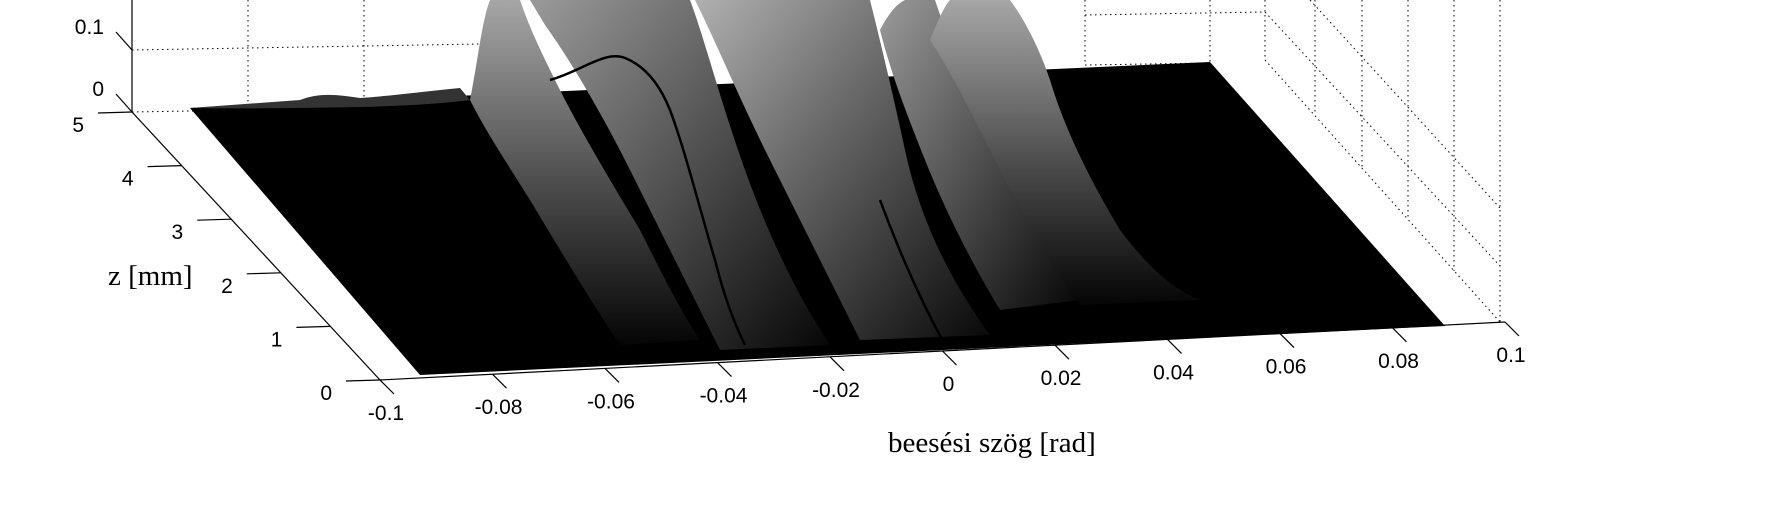 Image resolution: width=1775 pixels, height=523 pixels. What do you see at coordinates (949, 384) in the screenshot?
I see `x-tick-label: 0` at bounding box center [949, 384].